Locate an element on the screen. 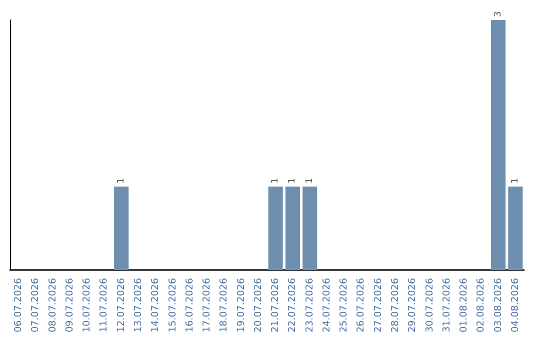  x-tick-label: 18.07.2026 is located at coordinates (224, 305).